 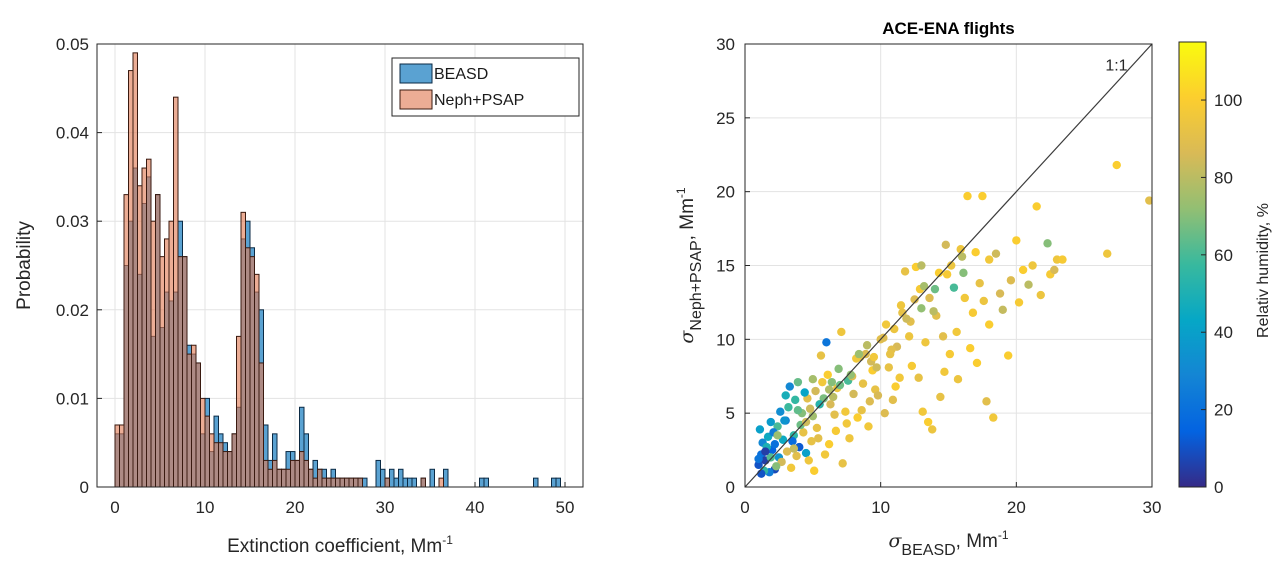 What do you see at coordinates (1223, 410) in the screenshot?
I see `colorbar-tick-label: 20` at bounding box center [1223, 410].